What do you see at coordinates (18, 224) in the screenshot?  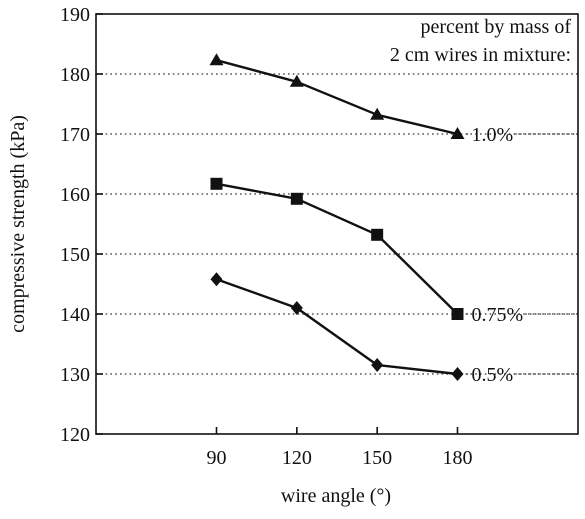 I see `y-axis-title: compressive strength (kPa)` at bounding box center [18, 224].